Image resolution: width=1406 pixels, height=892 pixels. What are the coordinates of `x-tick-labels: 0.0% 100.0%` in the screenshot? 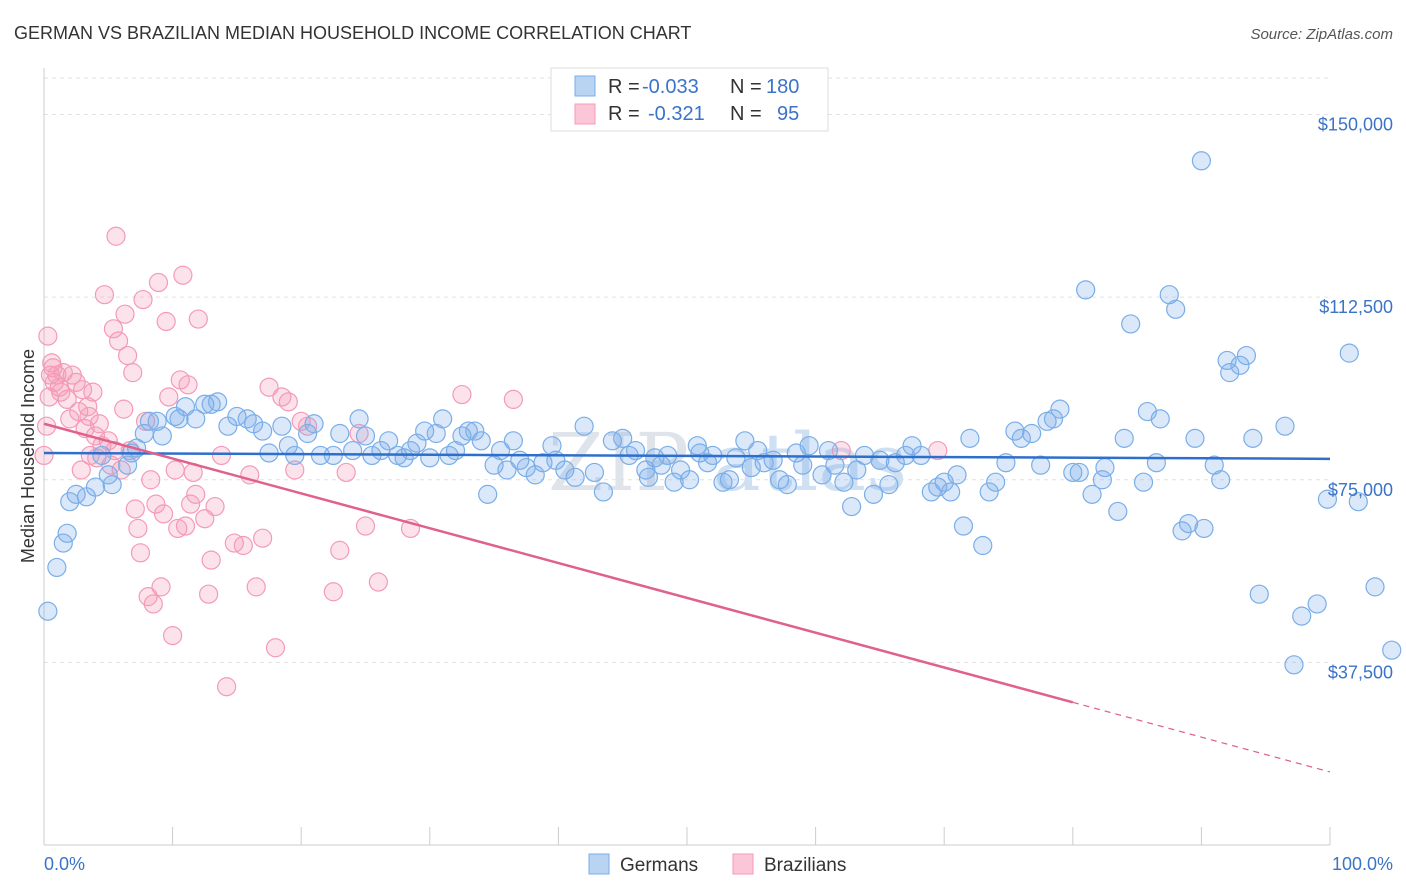 It's located at (718, 864).